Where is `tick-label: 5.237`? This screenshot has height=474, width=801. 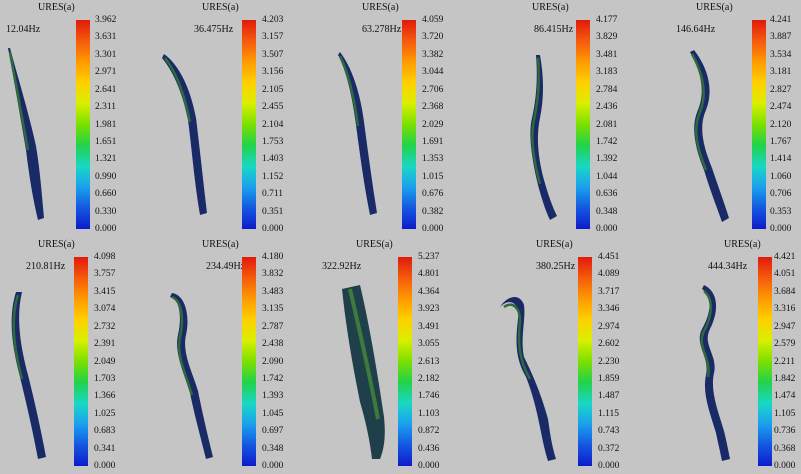
tick-label: 5.237 is located at coordinates (429, 257).